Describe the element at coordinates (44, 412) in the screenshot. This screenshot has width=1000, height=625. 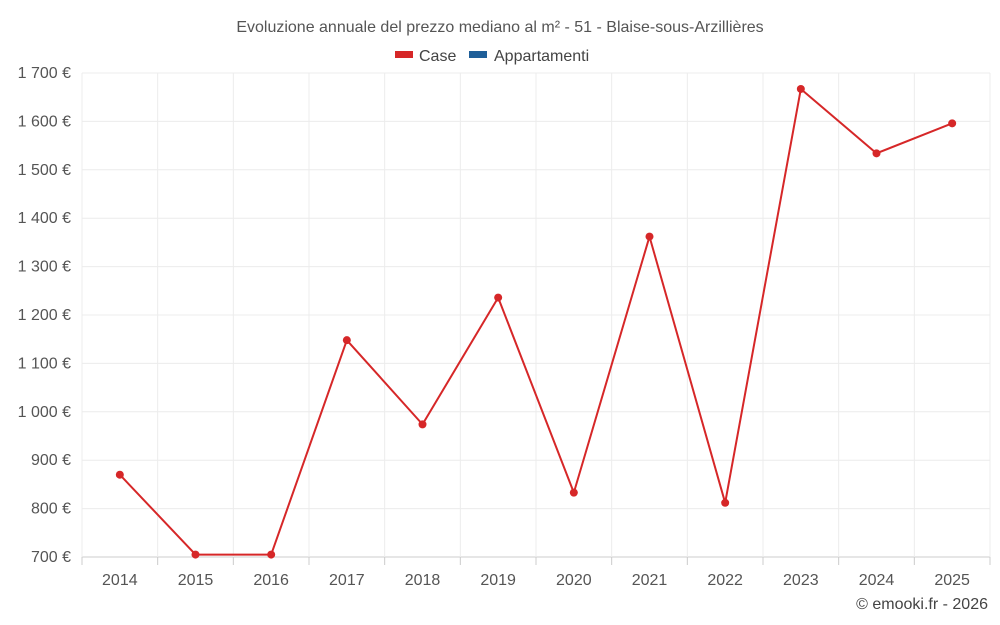
I see `y-tick-label: 1 000 €` at that location.